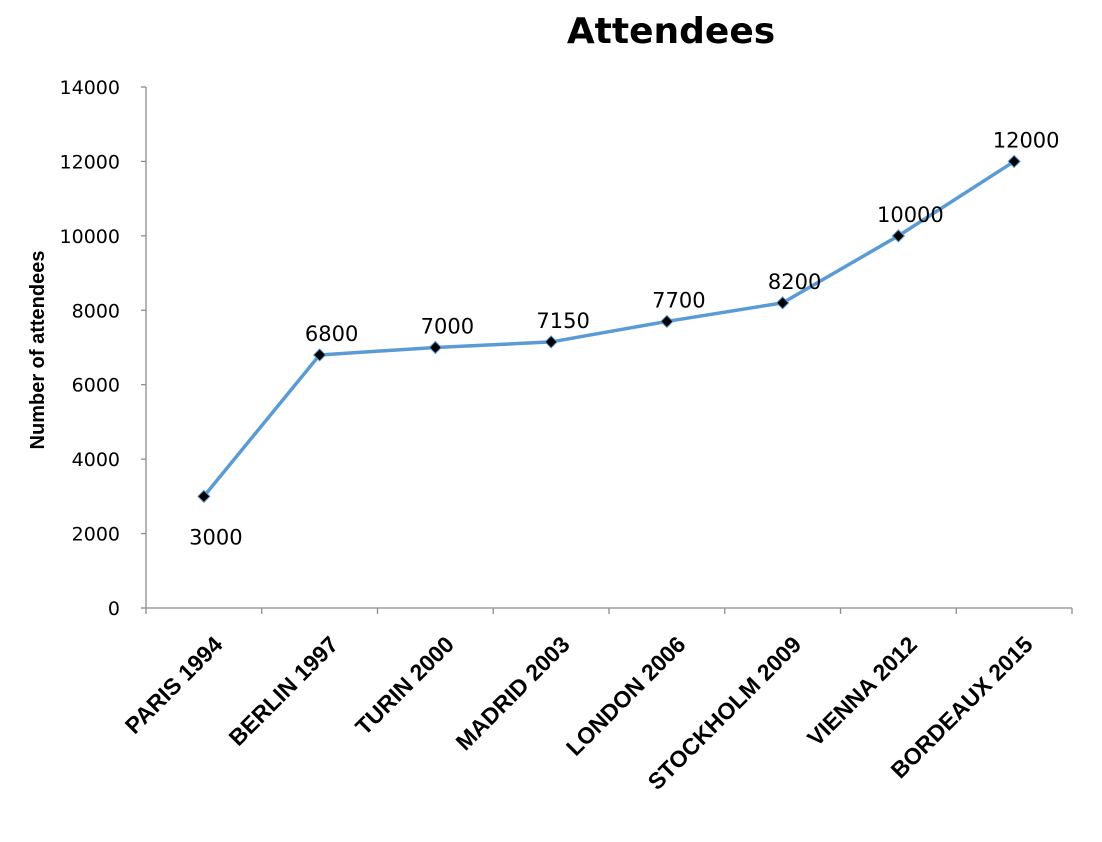 Image resolution: width=1102 pixels, height=842 pixels. What do you see at coordinates (404, 685) in the screenshot?
I see `x-tick-label: TURIN 2000` at bounding box center [404, 685].